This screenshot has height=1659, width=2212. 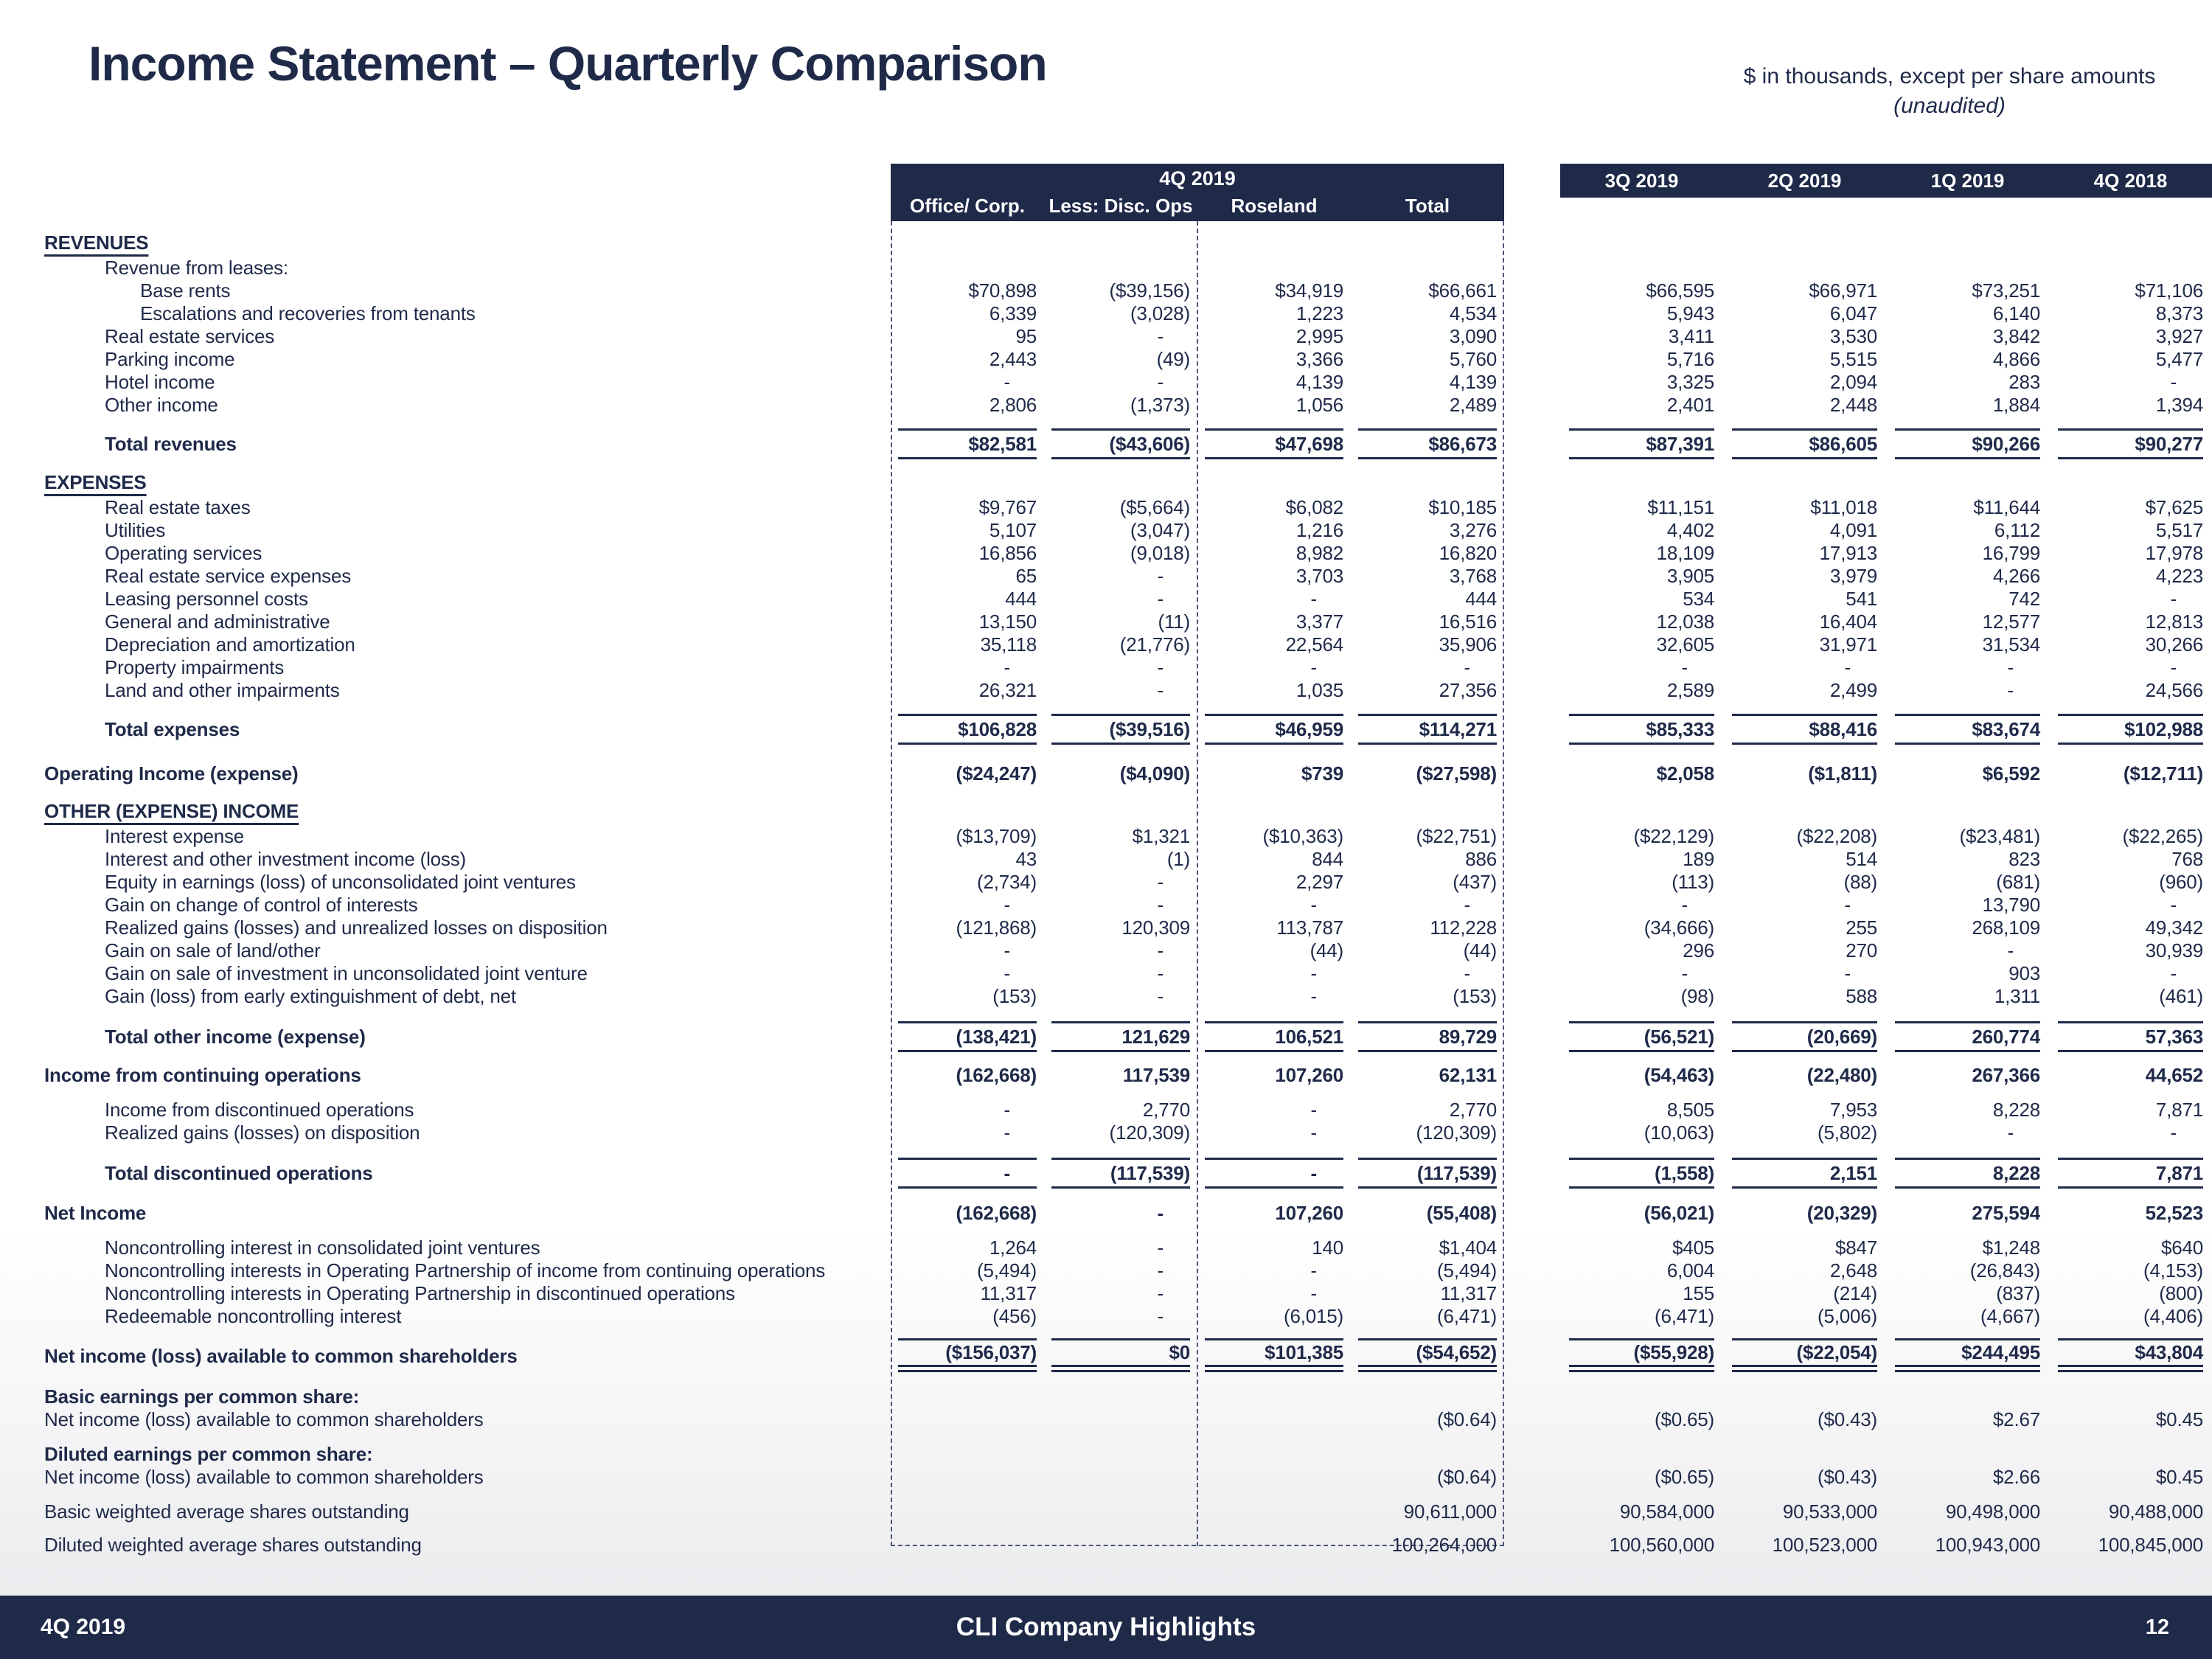 What do you see at coordinates (1319, 336) in the screenshot?
I see `cell-value: 2,995` at bounding box center [1319, 336].